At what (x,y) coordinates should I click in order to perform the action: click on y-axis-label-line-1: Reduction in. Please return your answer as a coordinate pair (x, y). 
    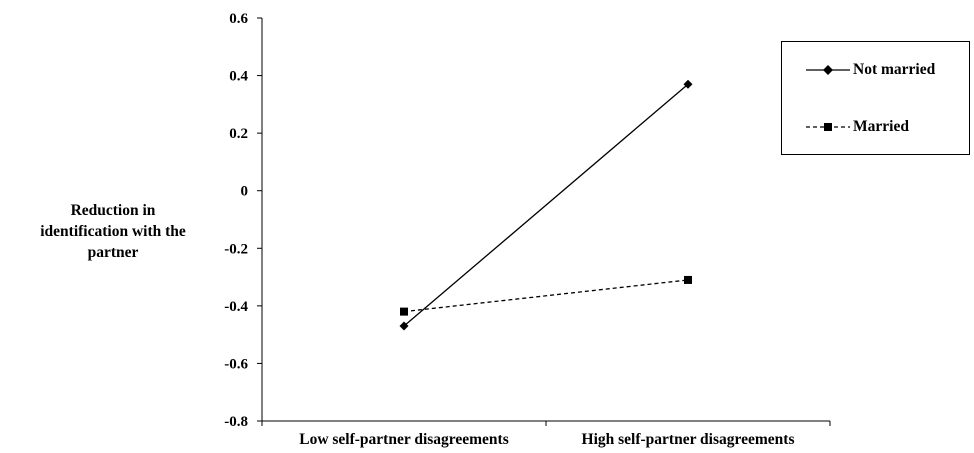
    Looking at the image, I should click on (113, 210).